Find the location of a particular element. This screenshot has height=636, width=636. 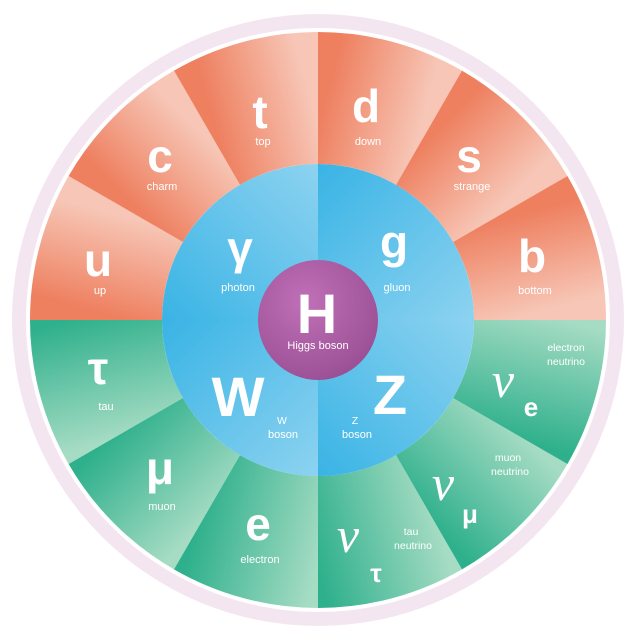

boson-name1-w: W is located at coordinates (282, 421).